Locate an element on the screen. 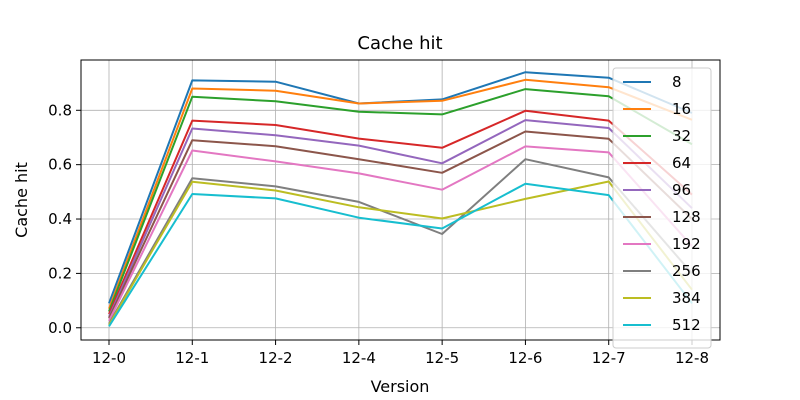  legend-label: 256 is located at coordinates (686, 271).